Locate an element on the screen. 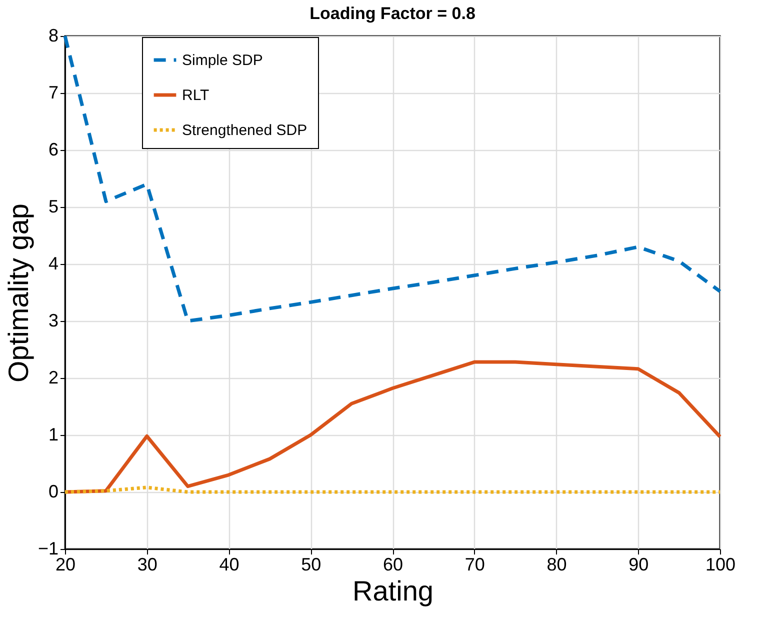 The height and width of the screenshot is (623, 765). y-tick-label: 5 is located at coordinates (53, 206).